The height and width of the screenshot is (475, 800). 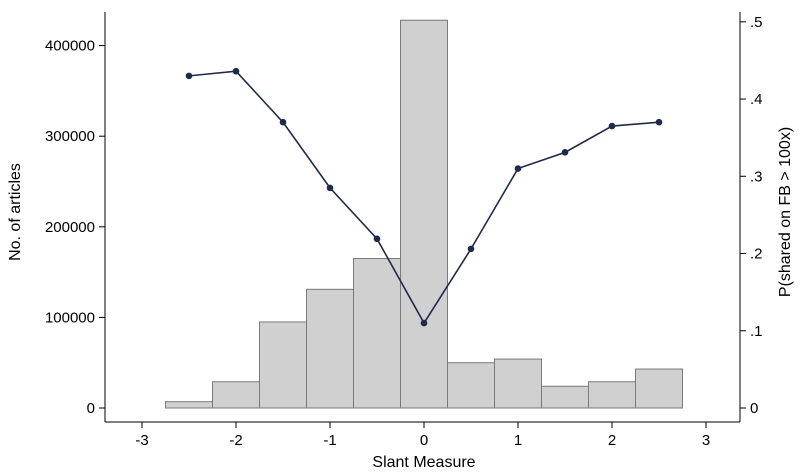 I want to click on x-tick-label: -3, so click(x=141, y=440).